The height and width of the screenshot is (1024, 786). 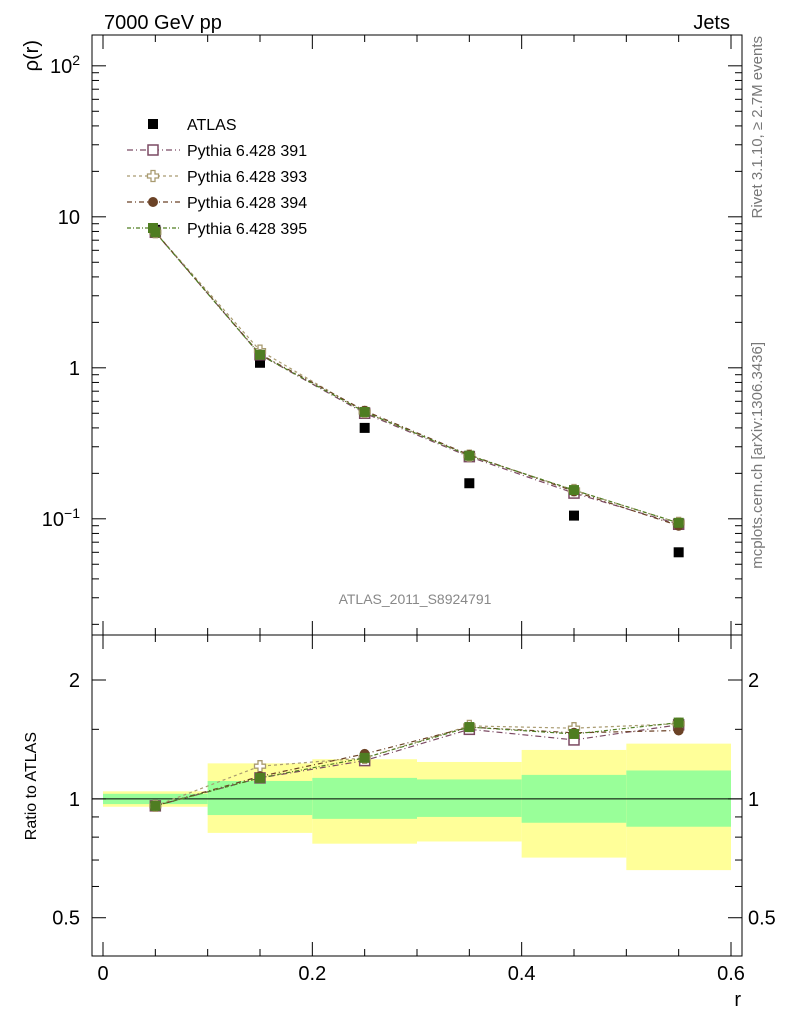 What do you see at coordinates (757, 455) in the screenshot?
I see `side-label-bottom: mcplots.cern.ch [arXiv:1306.3436]` at bounding box center [757, 455].